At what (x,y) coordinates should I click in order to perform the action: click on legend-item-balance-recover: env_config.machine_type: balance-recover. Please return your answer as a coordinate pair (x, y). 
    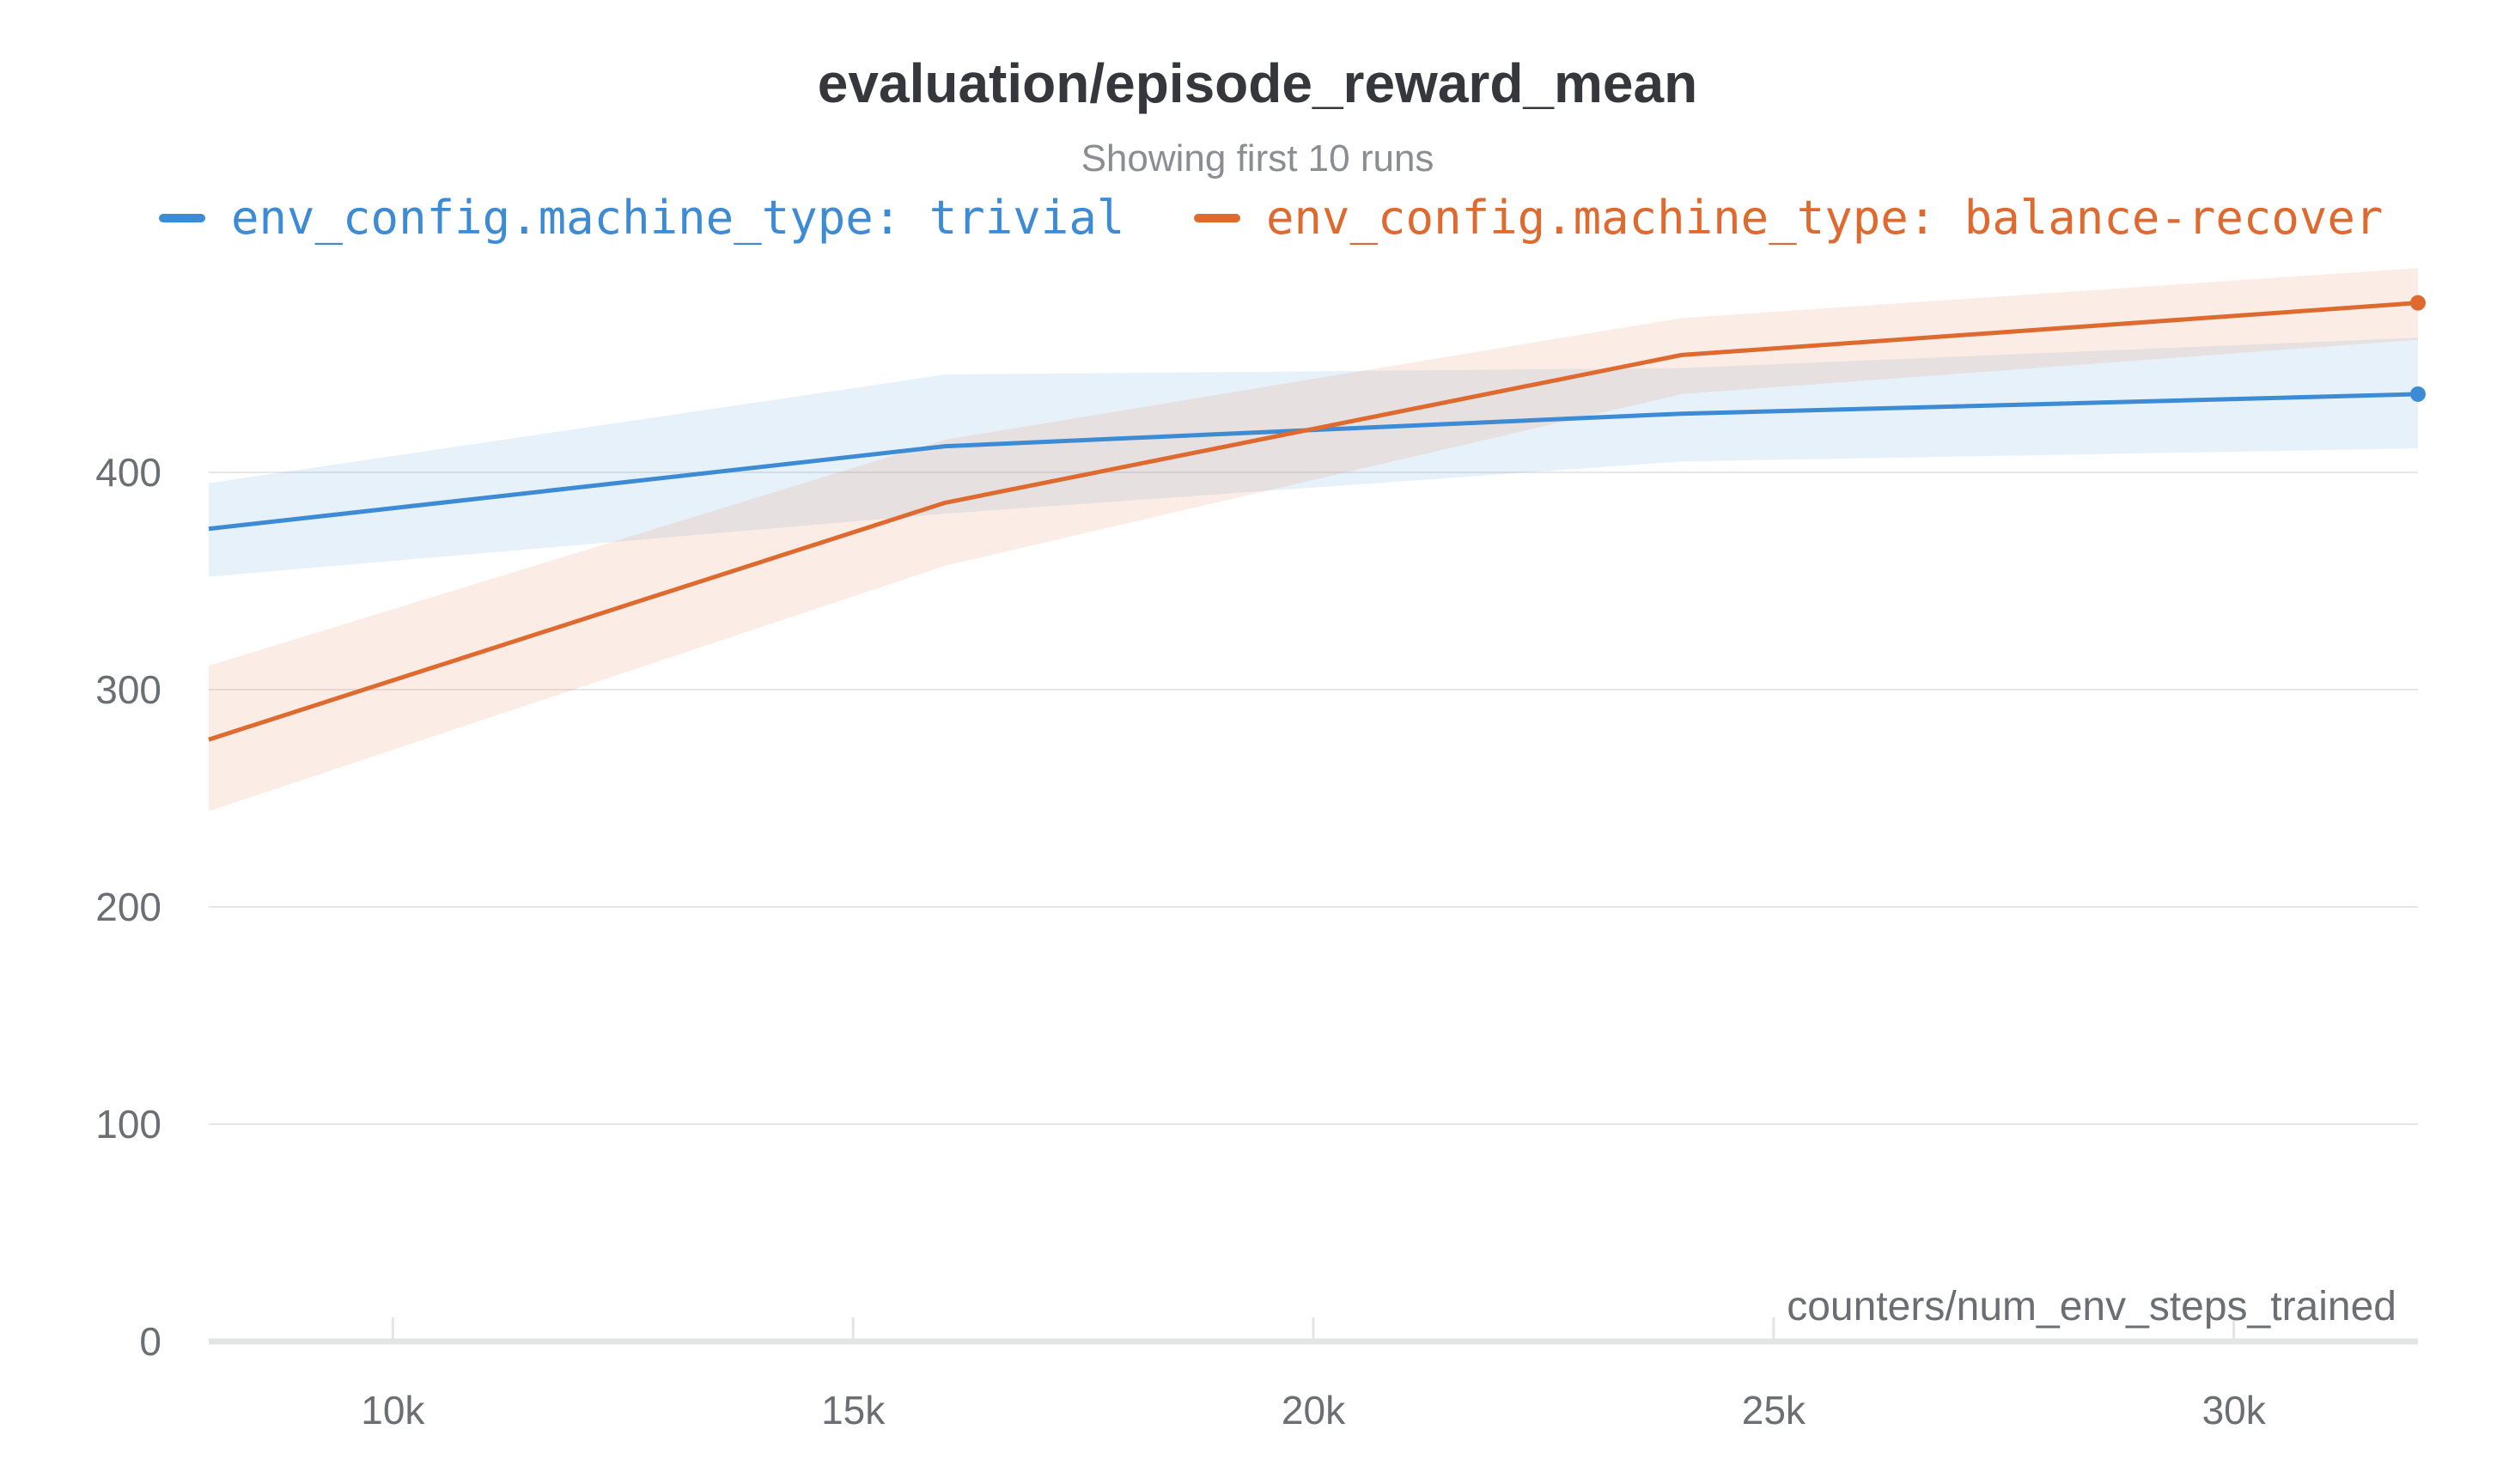
    Looking at the image, I should click on (1788, 218).